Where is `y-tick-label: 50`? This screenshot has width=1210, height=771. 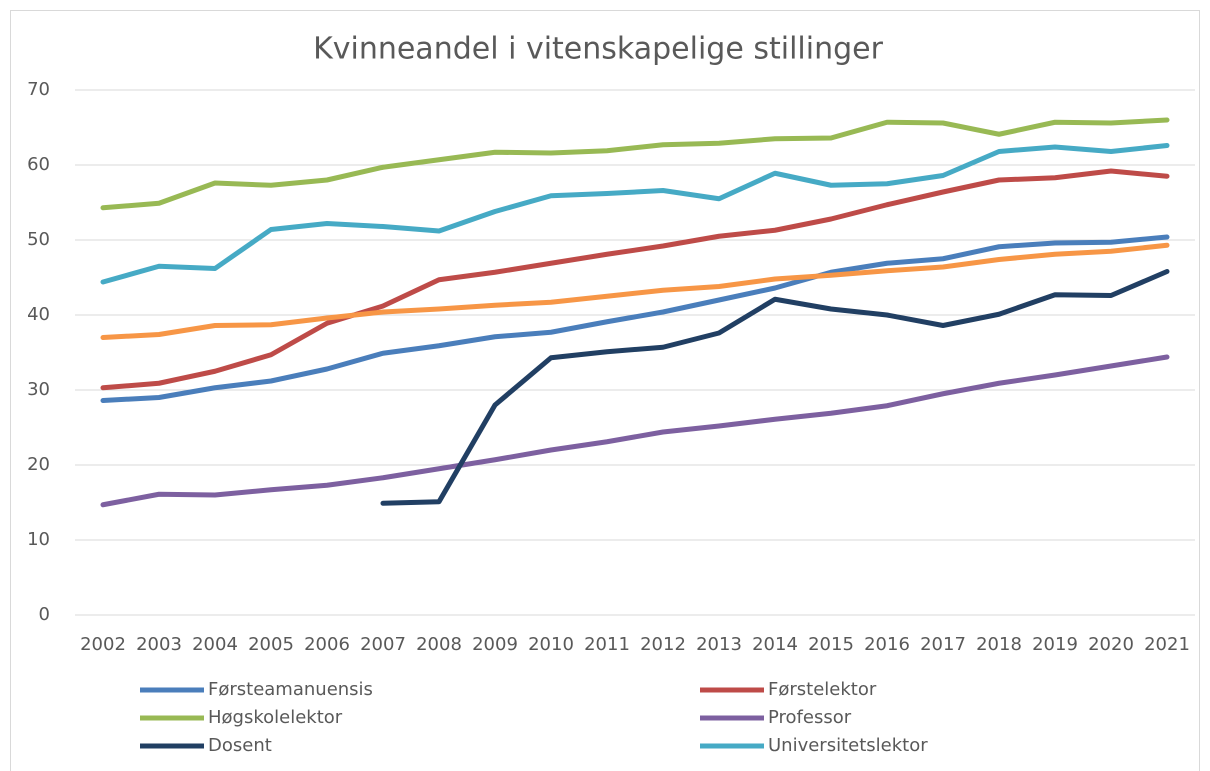
y-tick-label: 50 is located at coordinates (38, 239).